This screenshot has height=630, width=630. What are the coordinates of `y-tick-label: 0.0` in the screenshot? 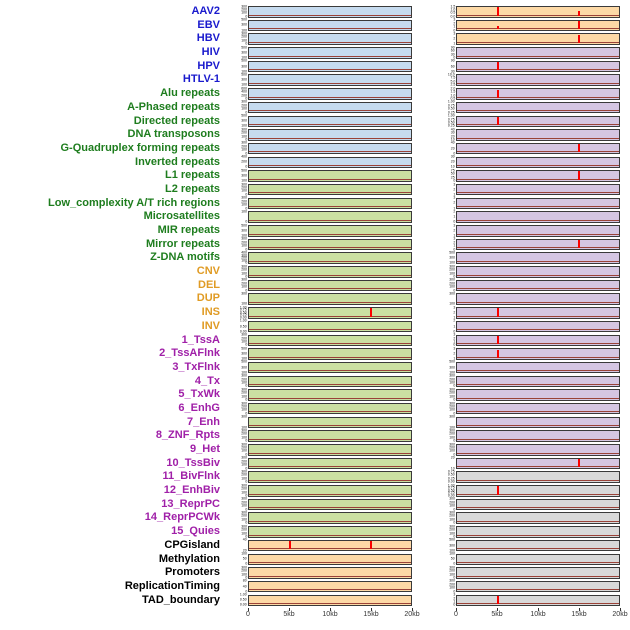 It's located at (452, 17).